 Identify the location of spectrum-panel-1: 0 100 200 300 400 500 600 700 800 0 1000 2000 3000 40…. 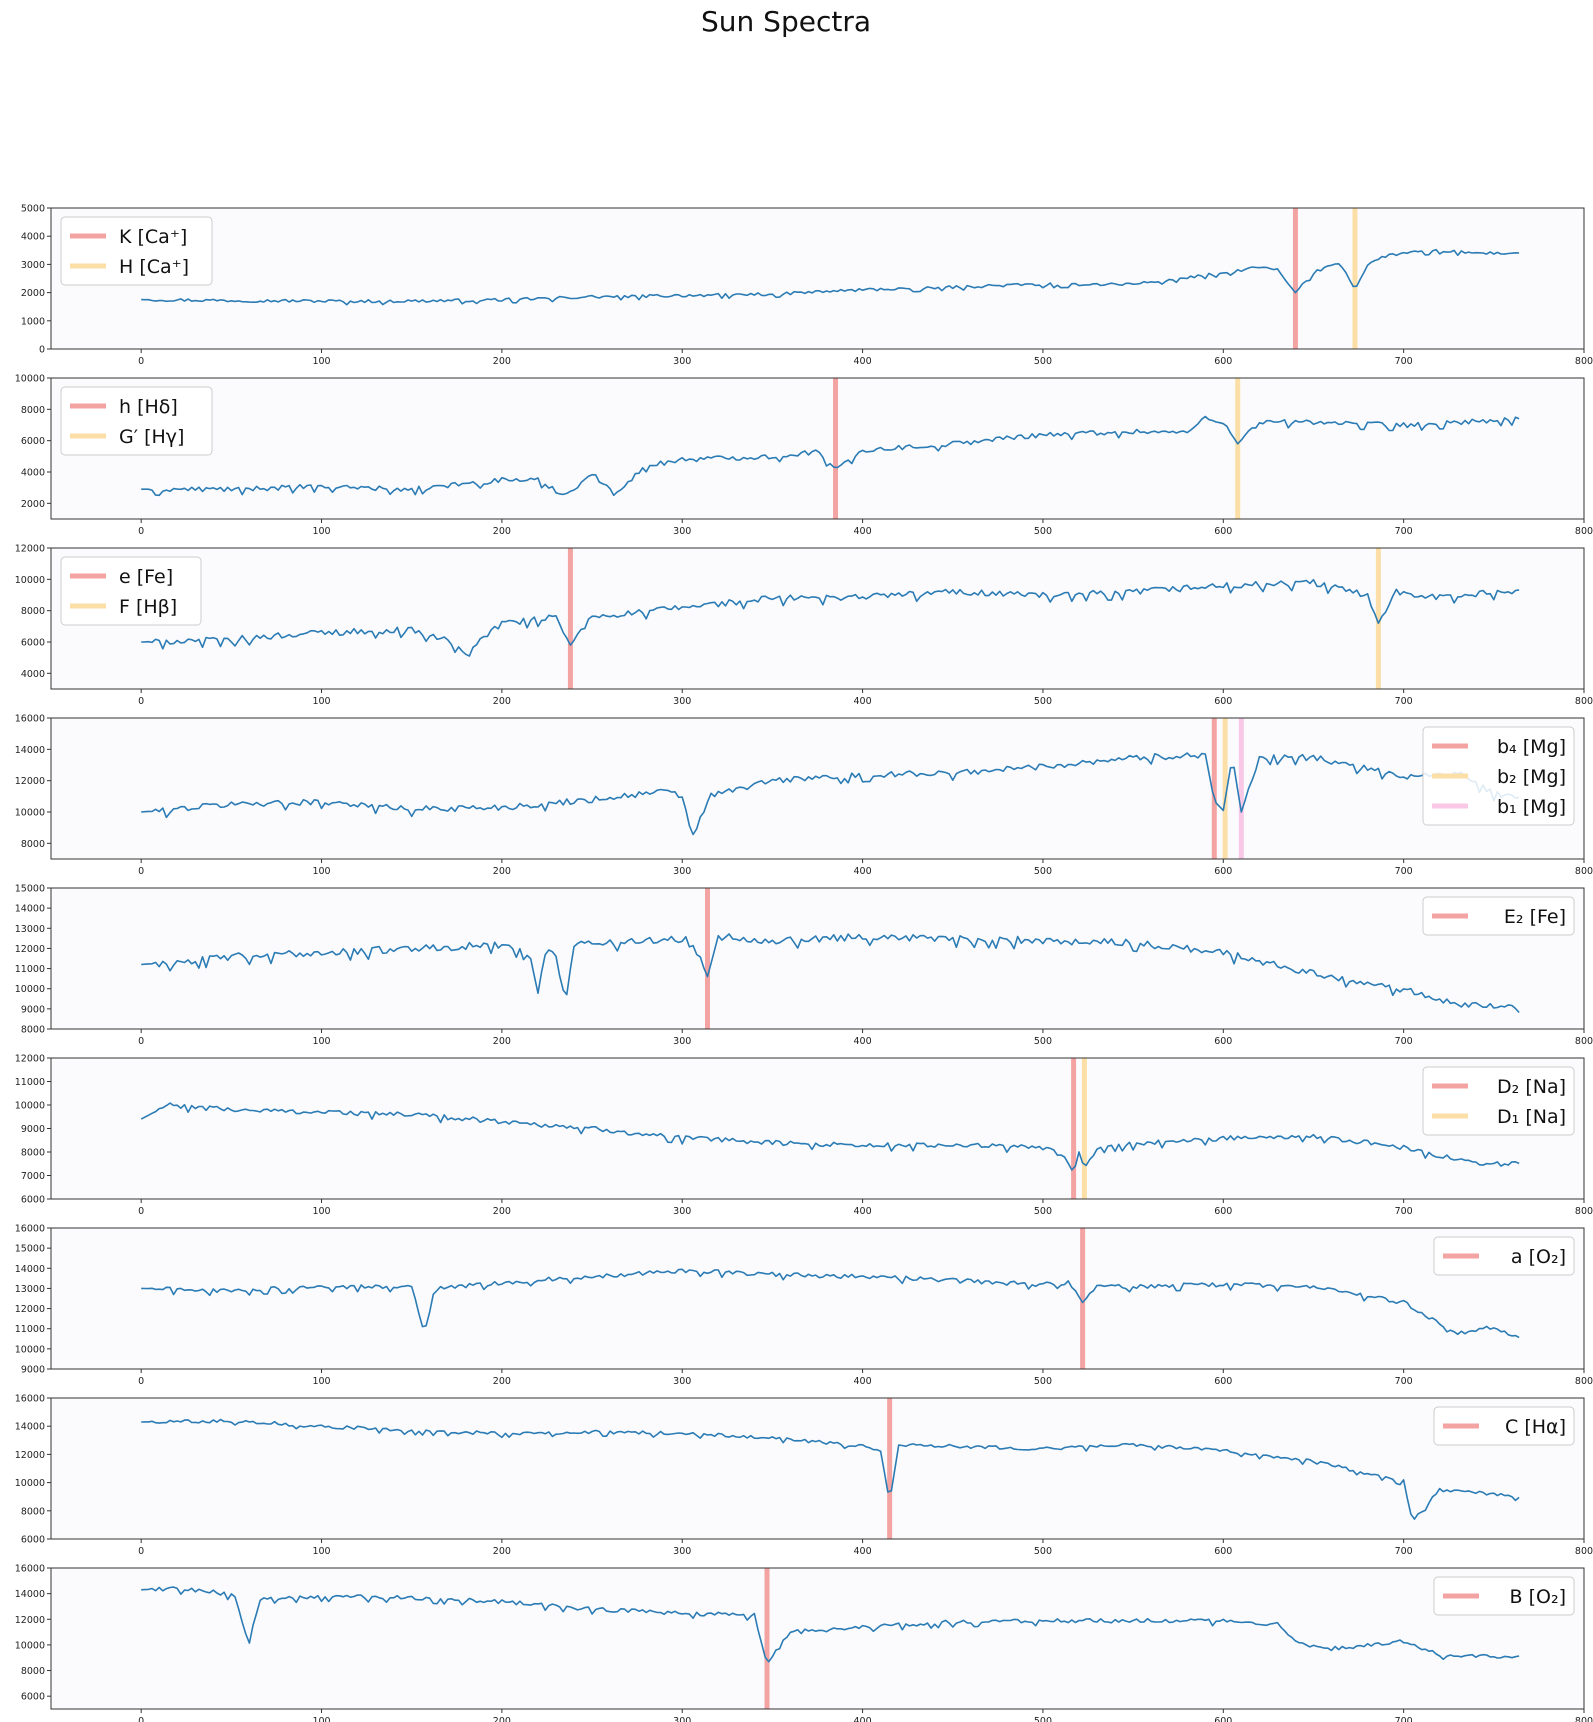
(807, 286).